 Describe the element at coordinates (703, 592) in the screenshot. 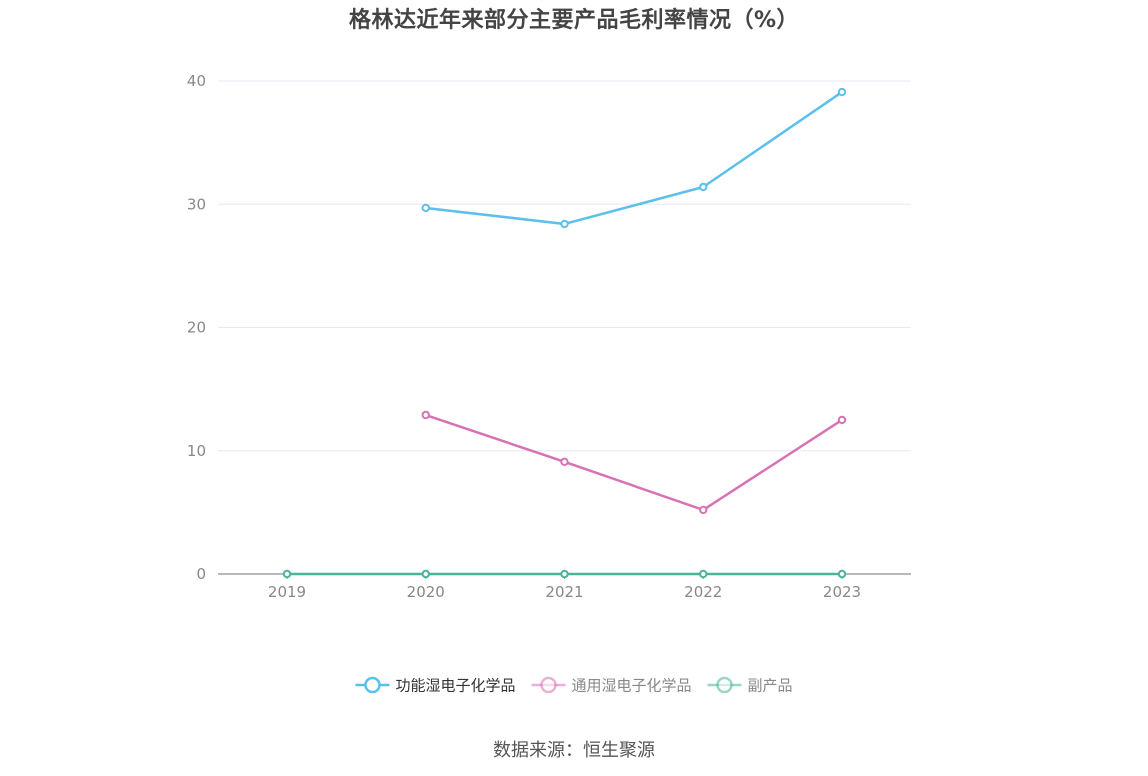

I see `x-tick-label-3: 2022` at that location.